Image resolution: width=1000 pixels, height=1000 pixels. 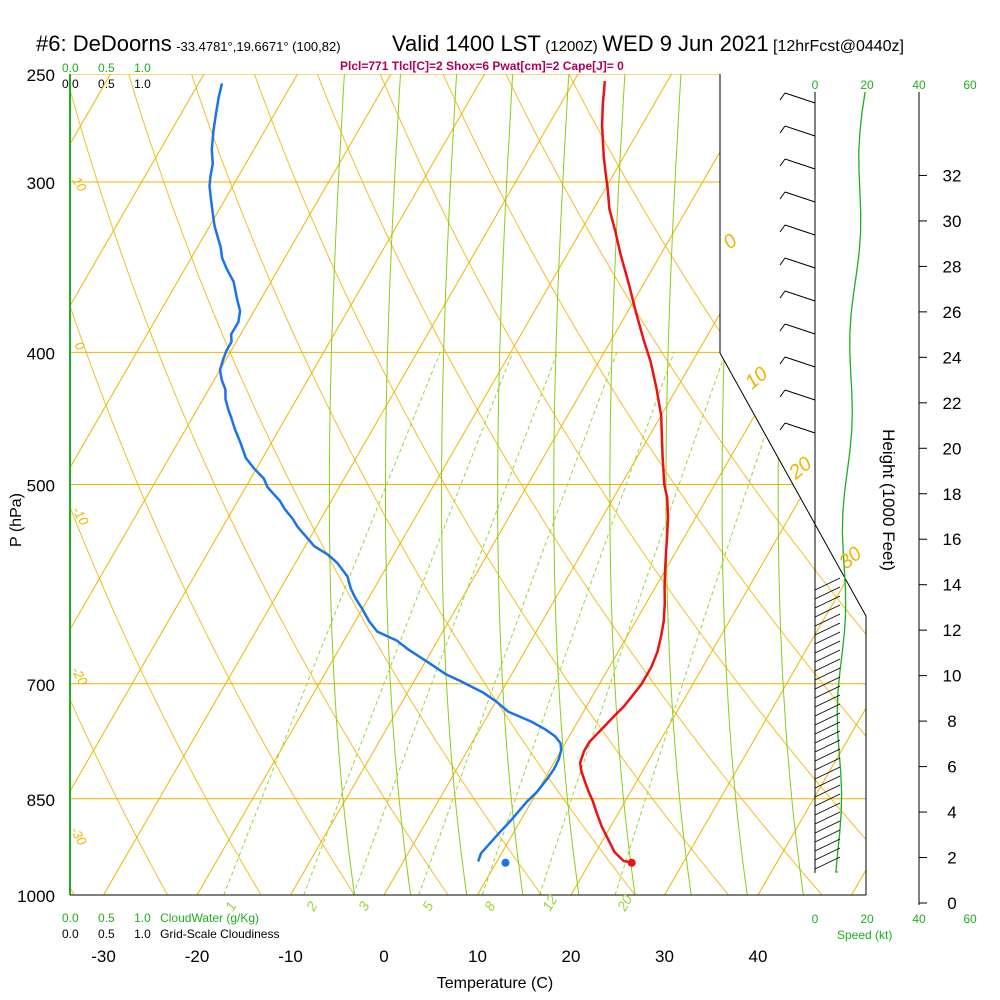 I want to click on dry-adiabat-label: -20, so click(x=79, y=676).